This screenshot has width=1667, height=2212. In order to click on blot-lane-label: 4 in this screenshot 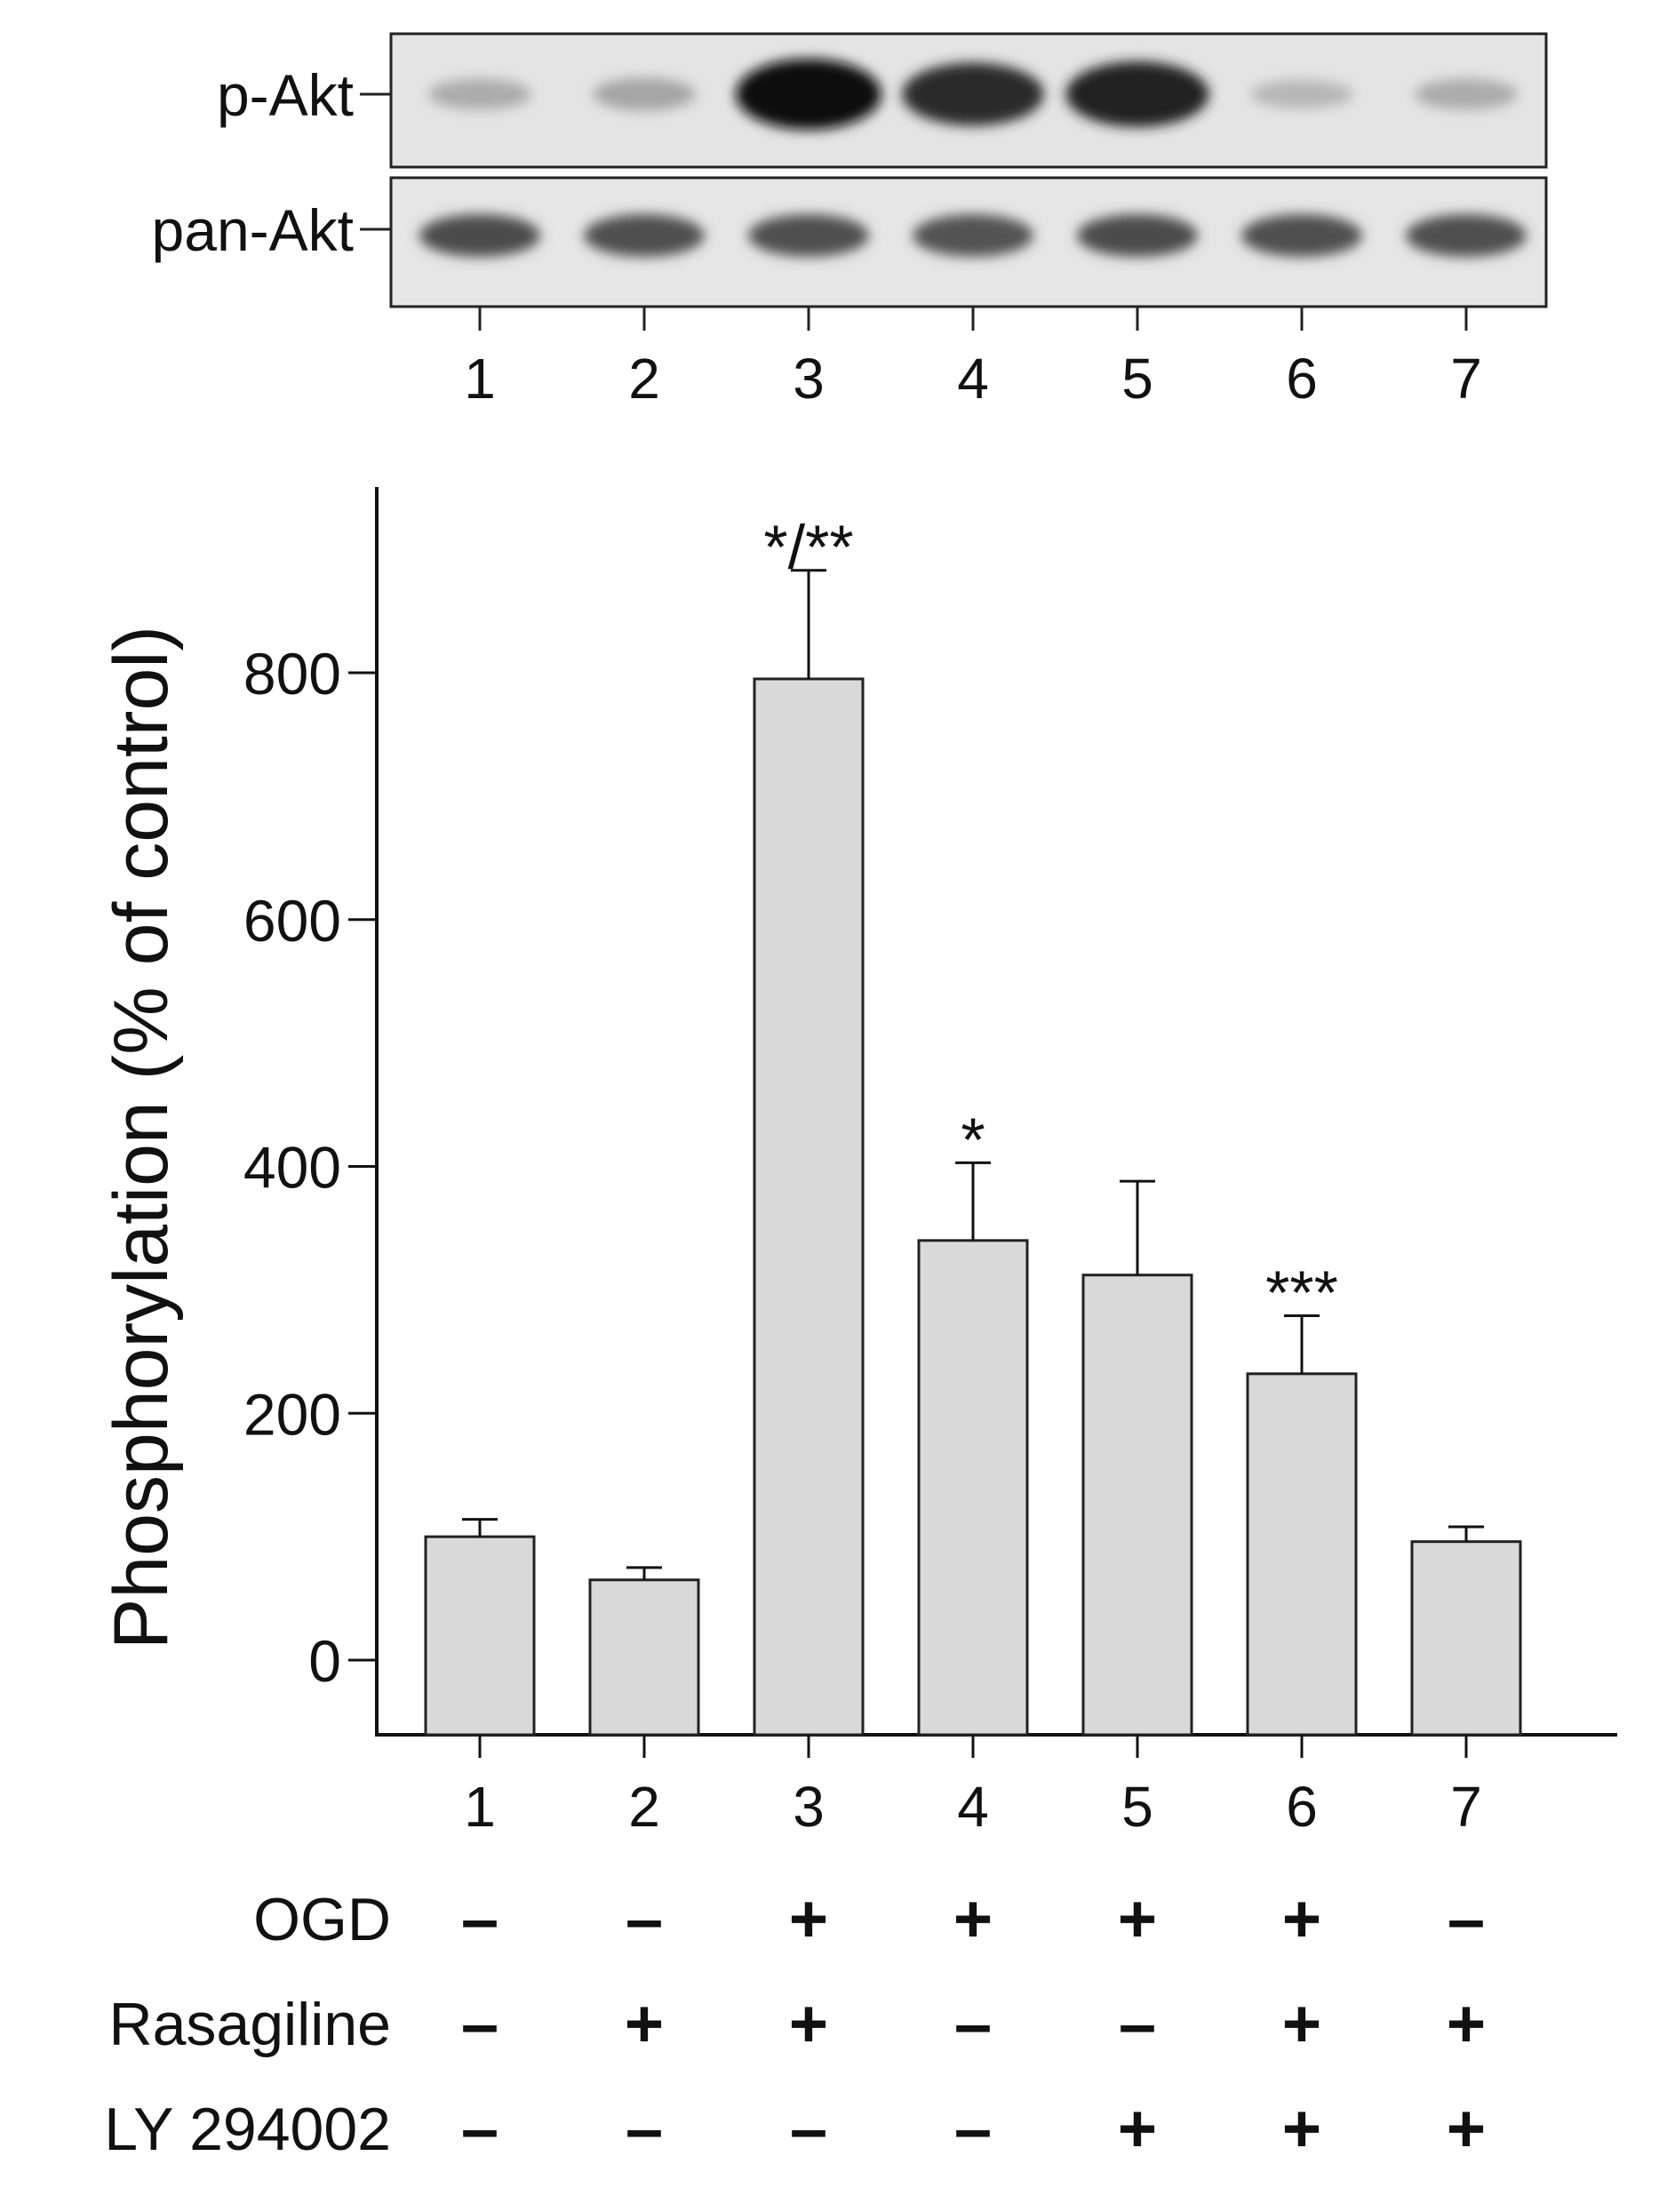, I will do `click(973, 379)`.